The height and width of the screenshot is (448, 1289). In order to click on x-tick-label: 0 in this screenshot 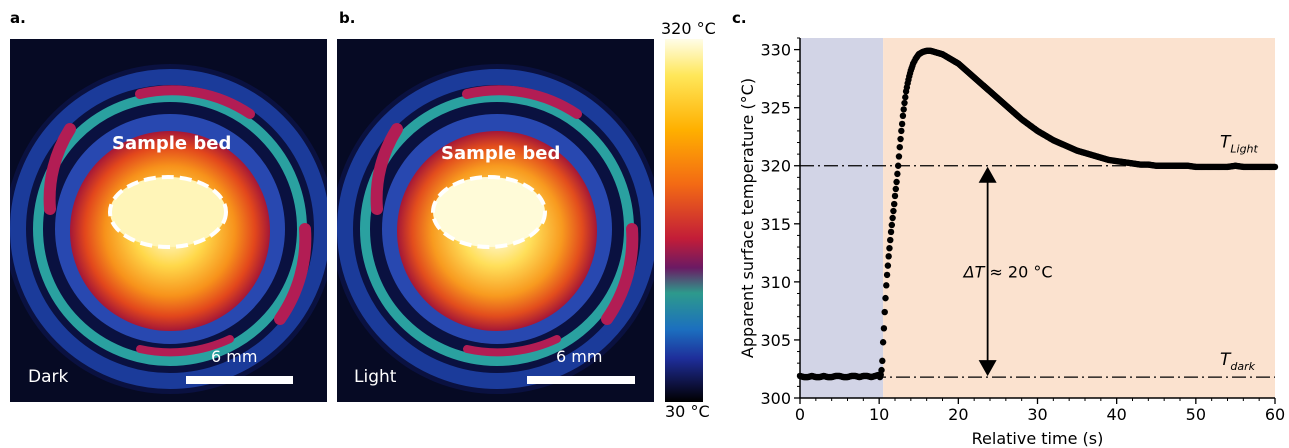, I will do `click(800, 414)`.